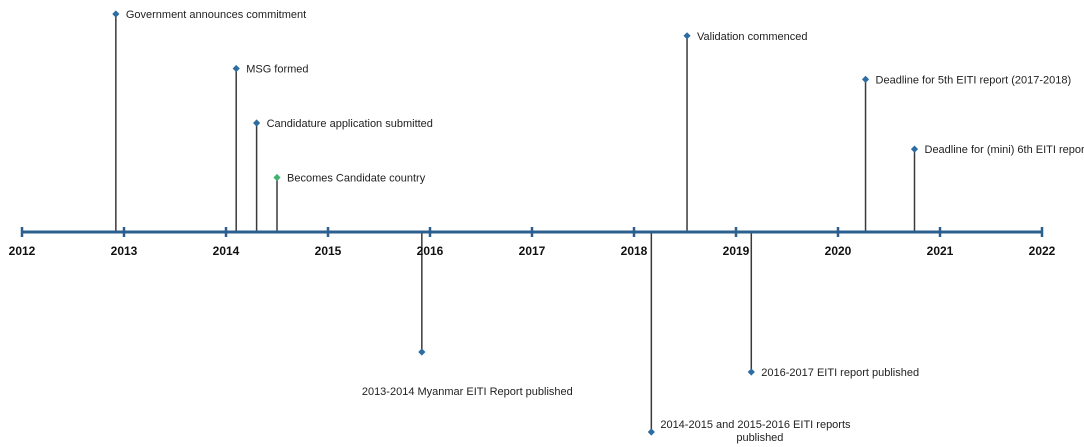 Image resolution: width=1084 pixels, height=447 pixels. What do you see at coordinates (226, 251) in the screenshot?
I see `year-label-2014: 2014` at bounding box center [226, 251].